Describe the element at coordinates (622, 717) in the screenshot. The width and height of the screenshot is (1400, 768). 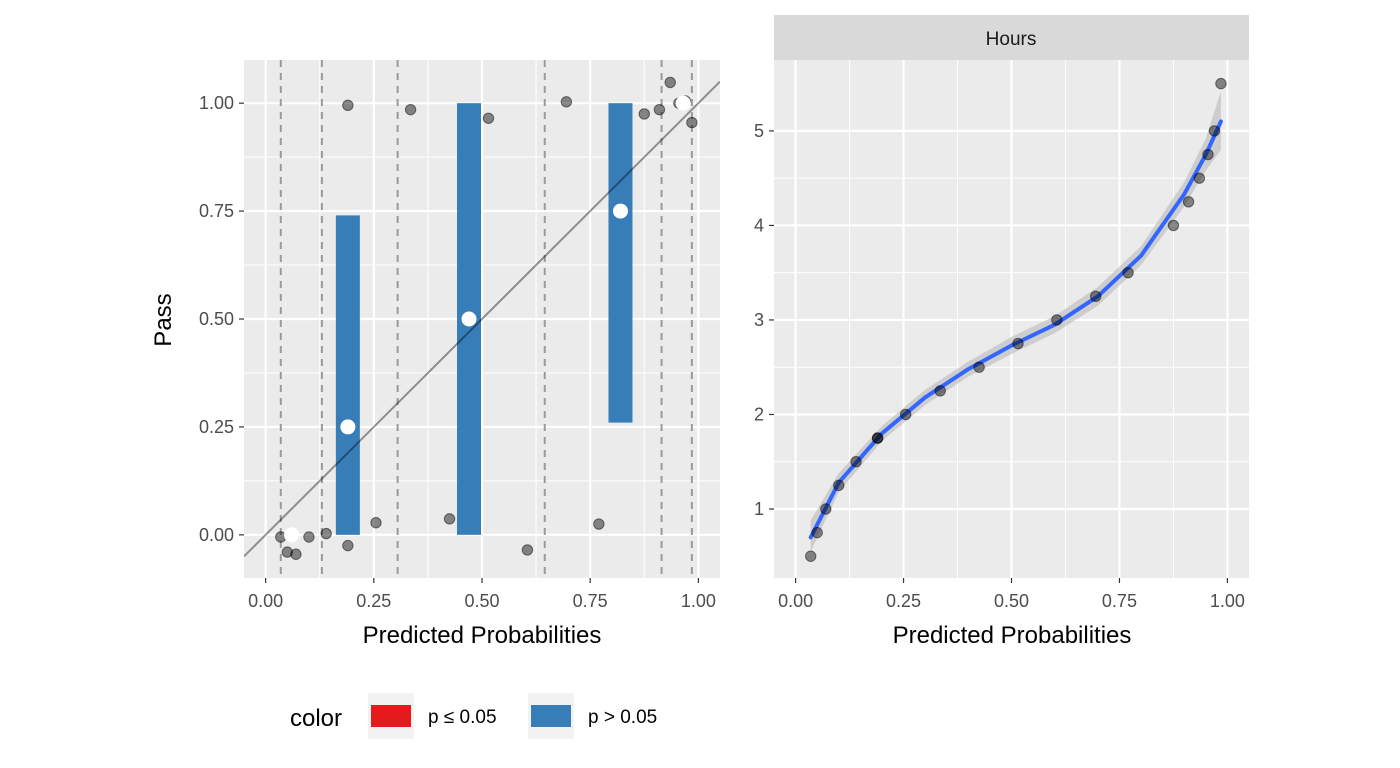
I see `legend-label-p-gt-005: p > 0.05` at that location.